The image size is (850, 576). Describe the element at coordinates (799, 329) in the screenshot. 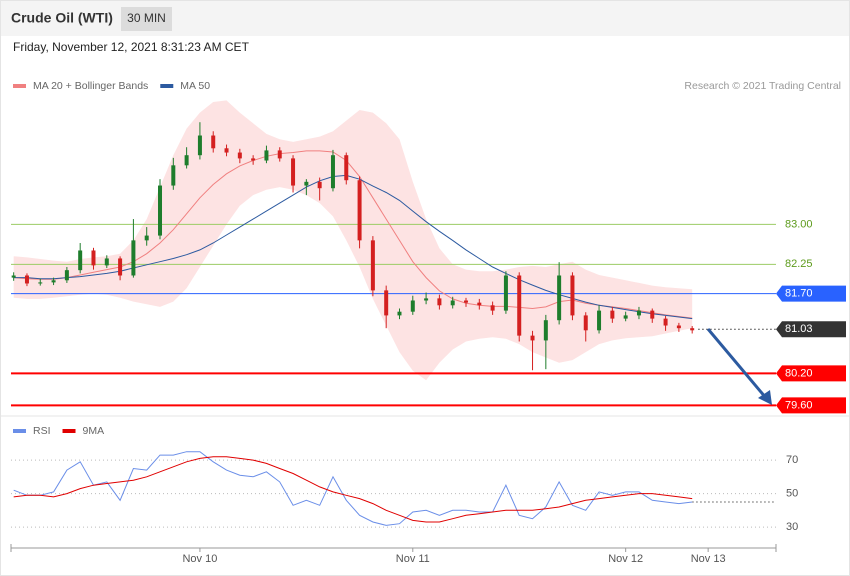

I see `level-label: 81.03` at that location.